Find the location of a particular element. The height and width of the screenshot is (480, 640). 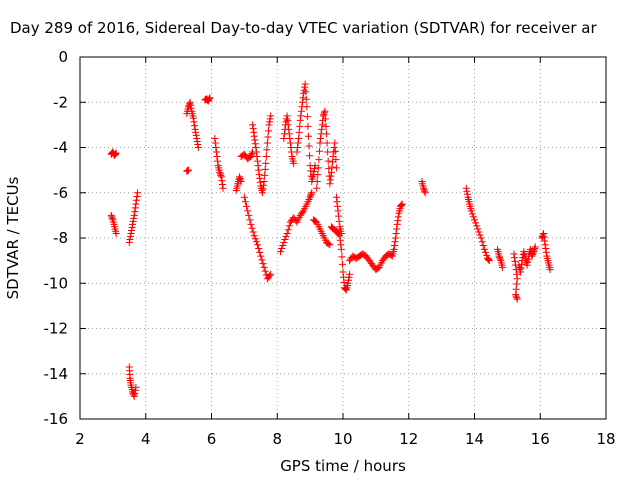

x-axis-label: GPS time / hours is located at coordinates (343, 466).